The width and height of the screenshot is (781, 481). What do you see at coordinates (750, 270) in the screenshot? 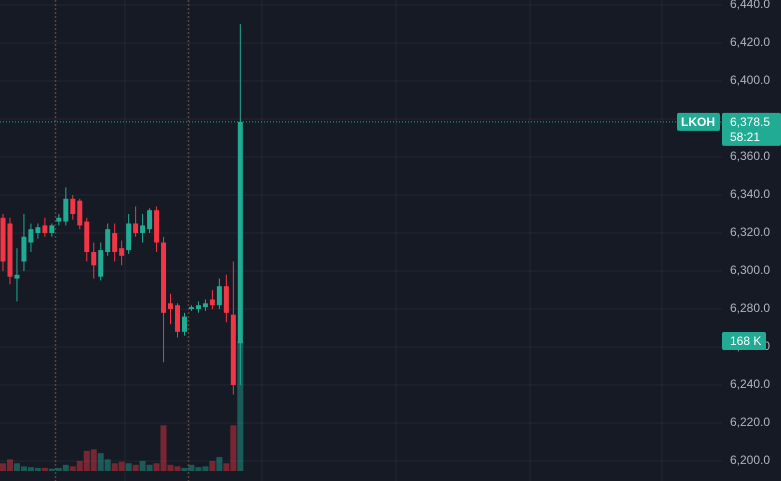
I see `y-tick-label: 6,300.0` at bounding box center [750, 270].